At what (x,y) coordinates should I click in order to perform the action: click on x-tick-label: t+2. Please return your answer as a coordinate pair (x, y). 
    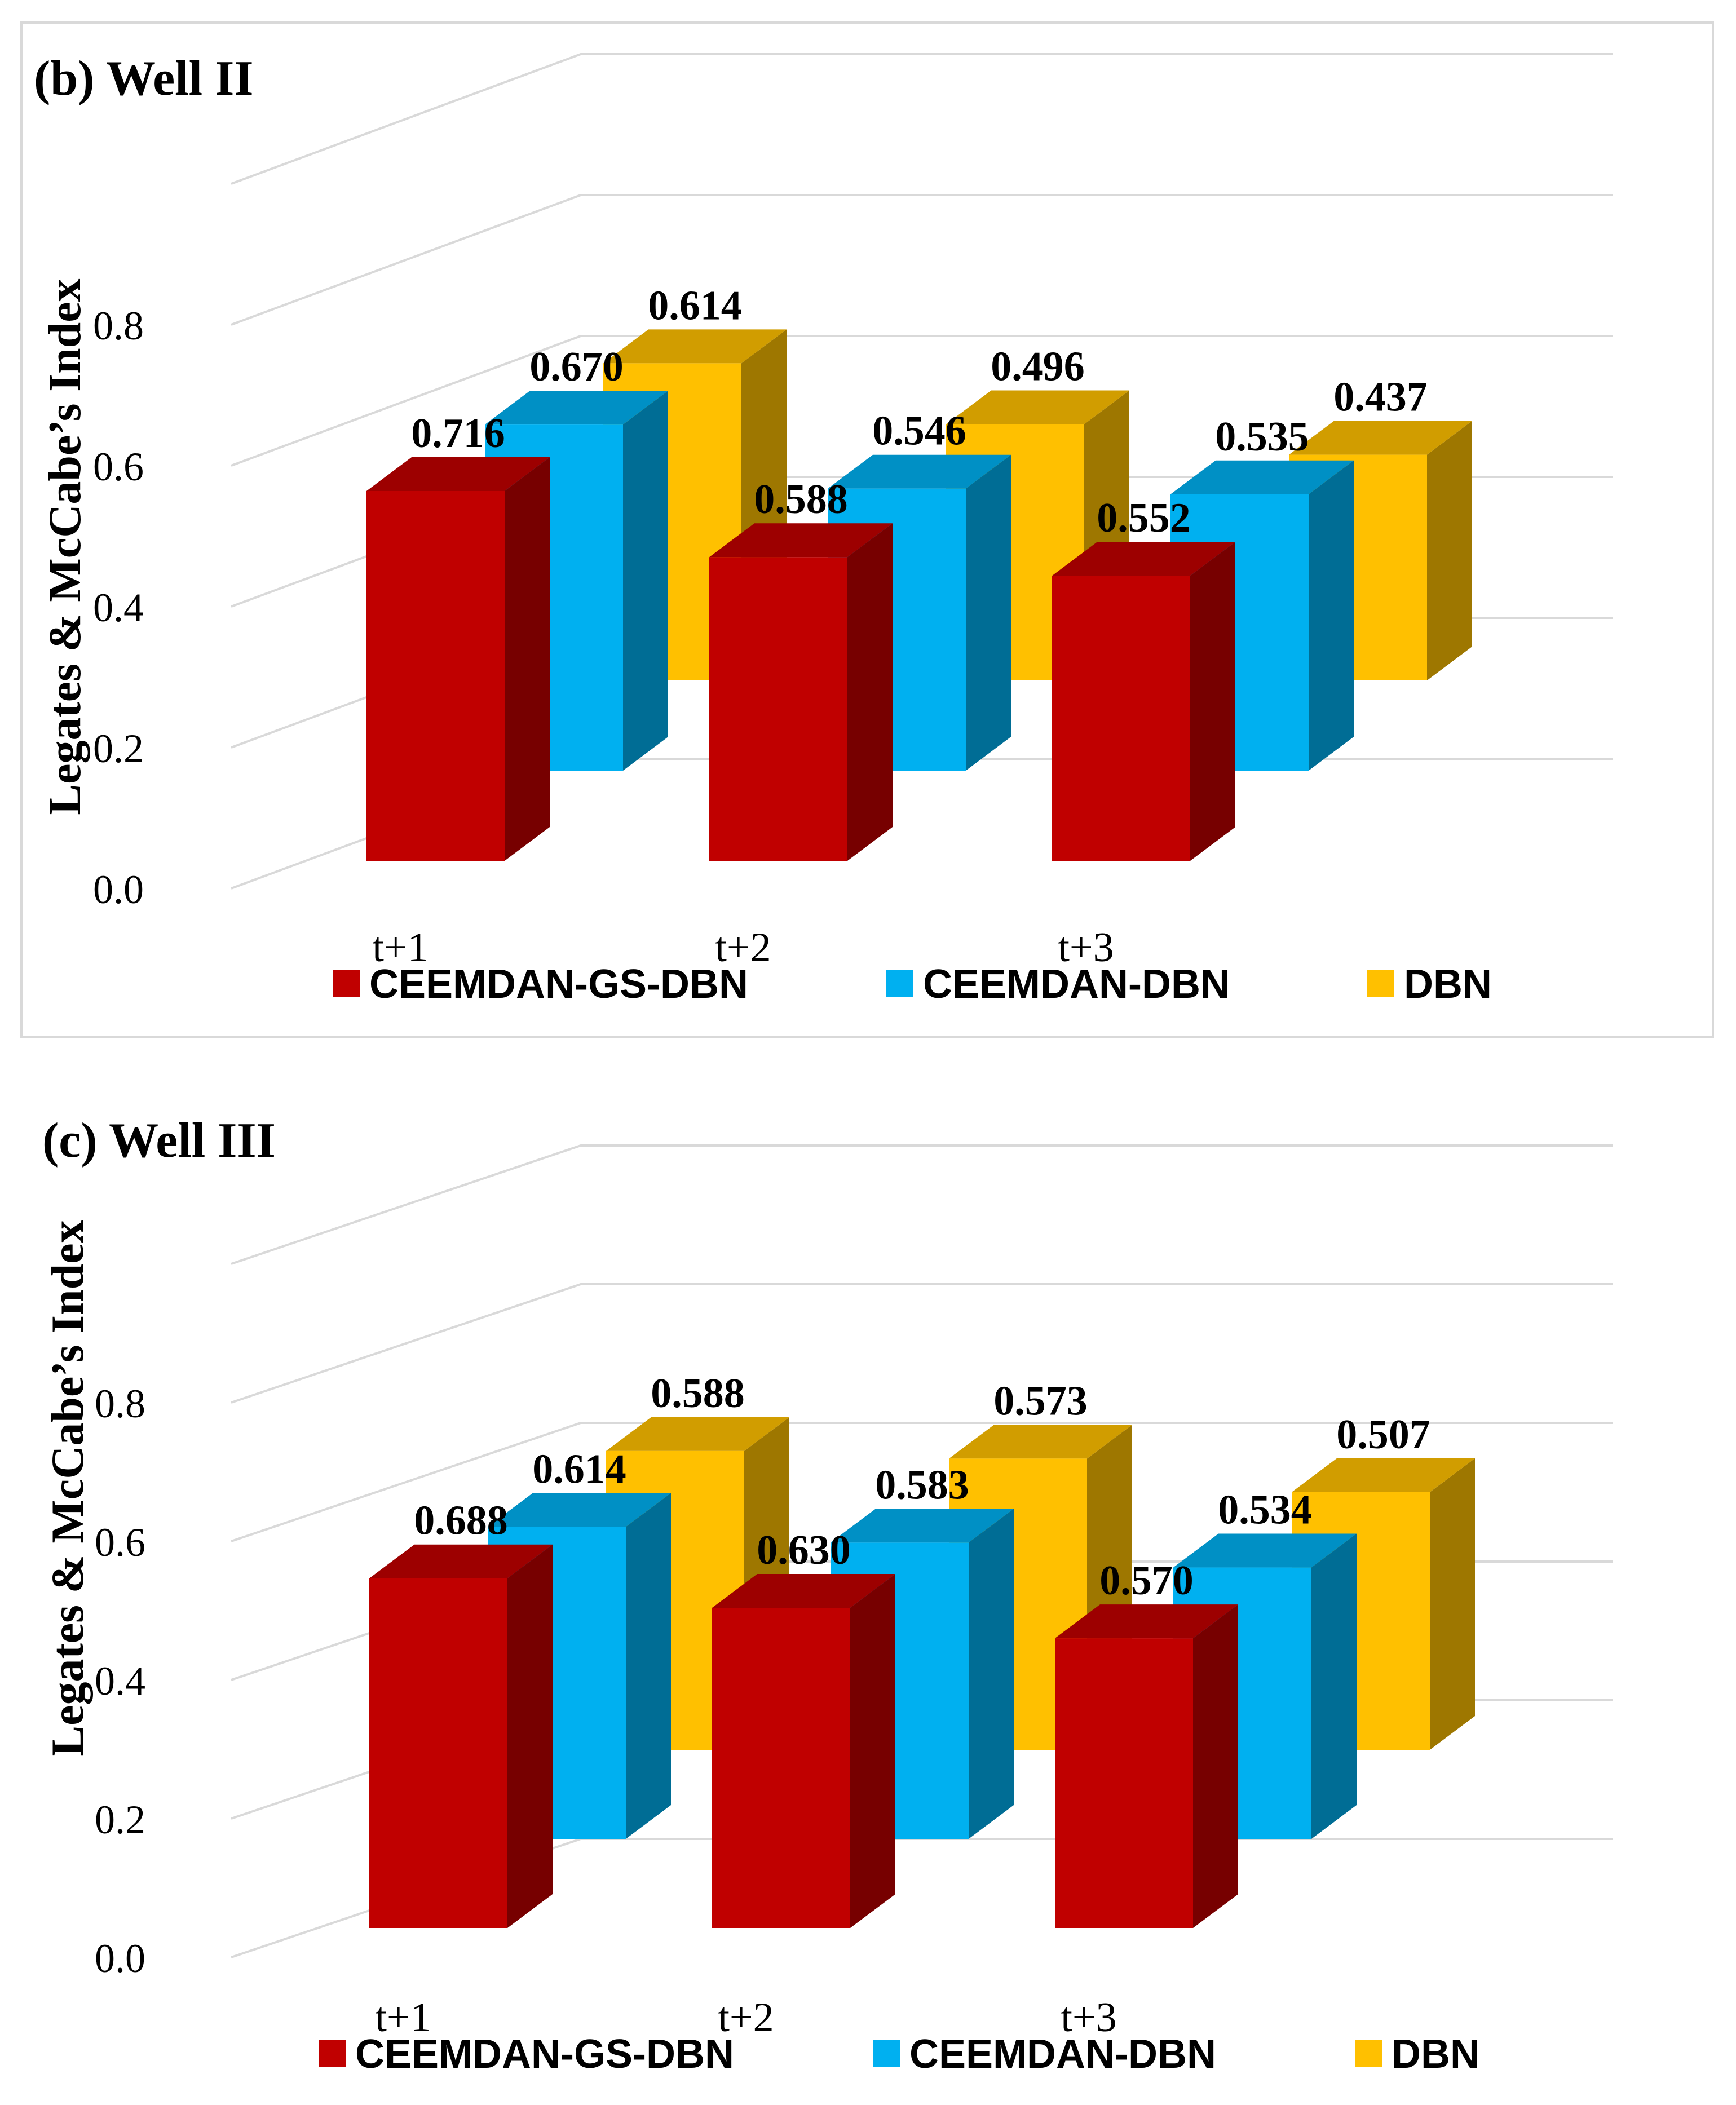
    Looking at the image, I should click on (746, 2018).